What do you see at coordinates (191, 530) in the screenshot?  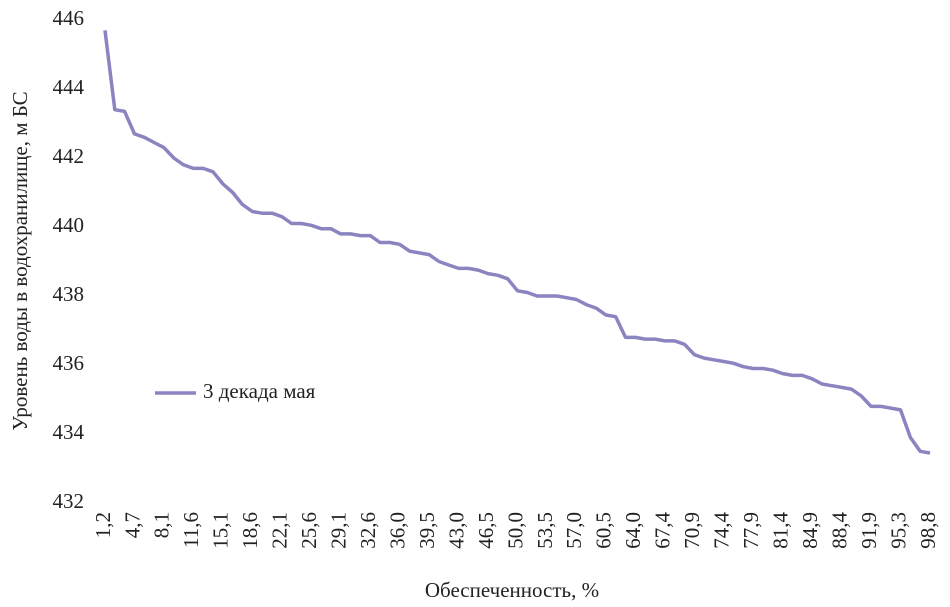 I see `x-tick-label: 11,6` at bounding box center [191, 530].